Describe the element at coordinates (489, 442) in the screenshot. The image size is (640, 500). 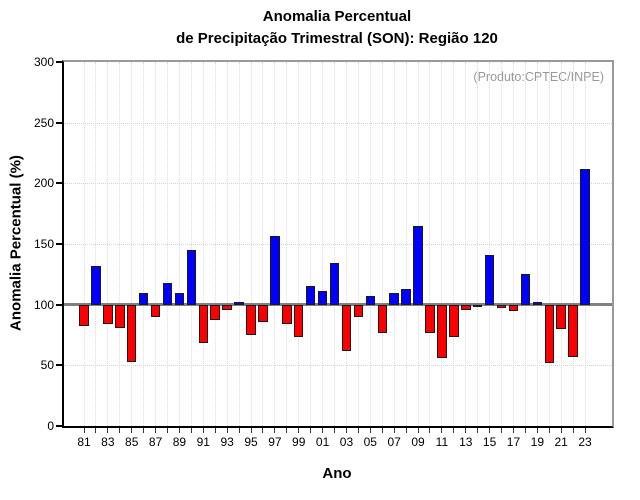
I see `x-tick-label: 15` at that location.